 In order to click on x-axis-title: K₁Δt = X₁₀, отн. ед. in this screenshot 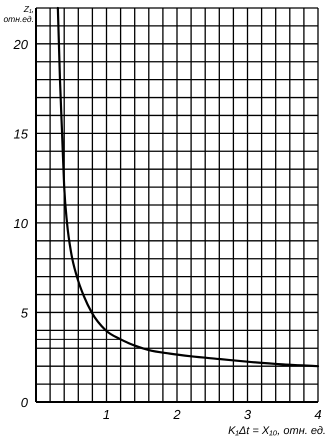, I will do `click(277, 430)`.